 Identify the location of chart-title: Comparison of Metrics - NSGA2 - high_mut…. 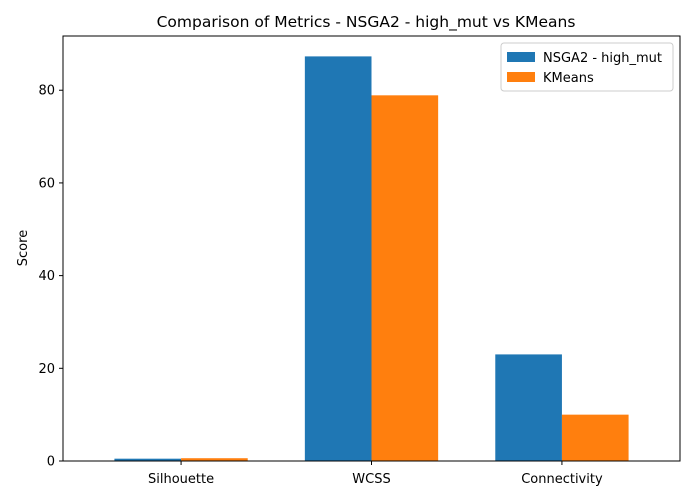
(366, 22).